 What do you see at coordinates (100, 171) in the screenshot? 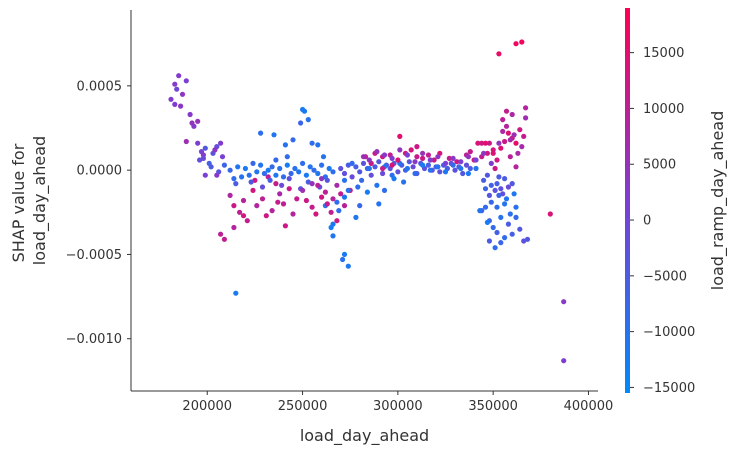
I see `y-tick-label: 0.0000` at bounding box center [100, 171].